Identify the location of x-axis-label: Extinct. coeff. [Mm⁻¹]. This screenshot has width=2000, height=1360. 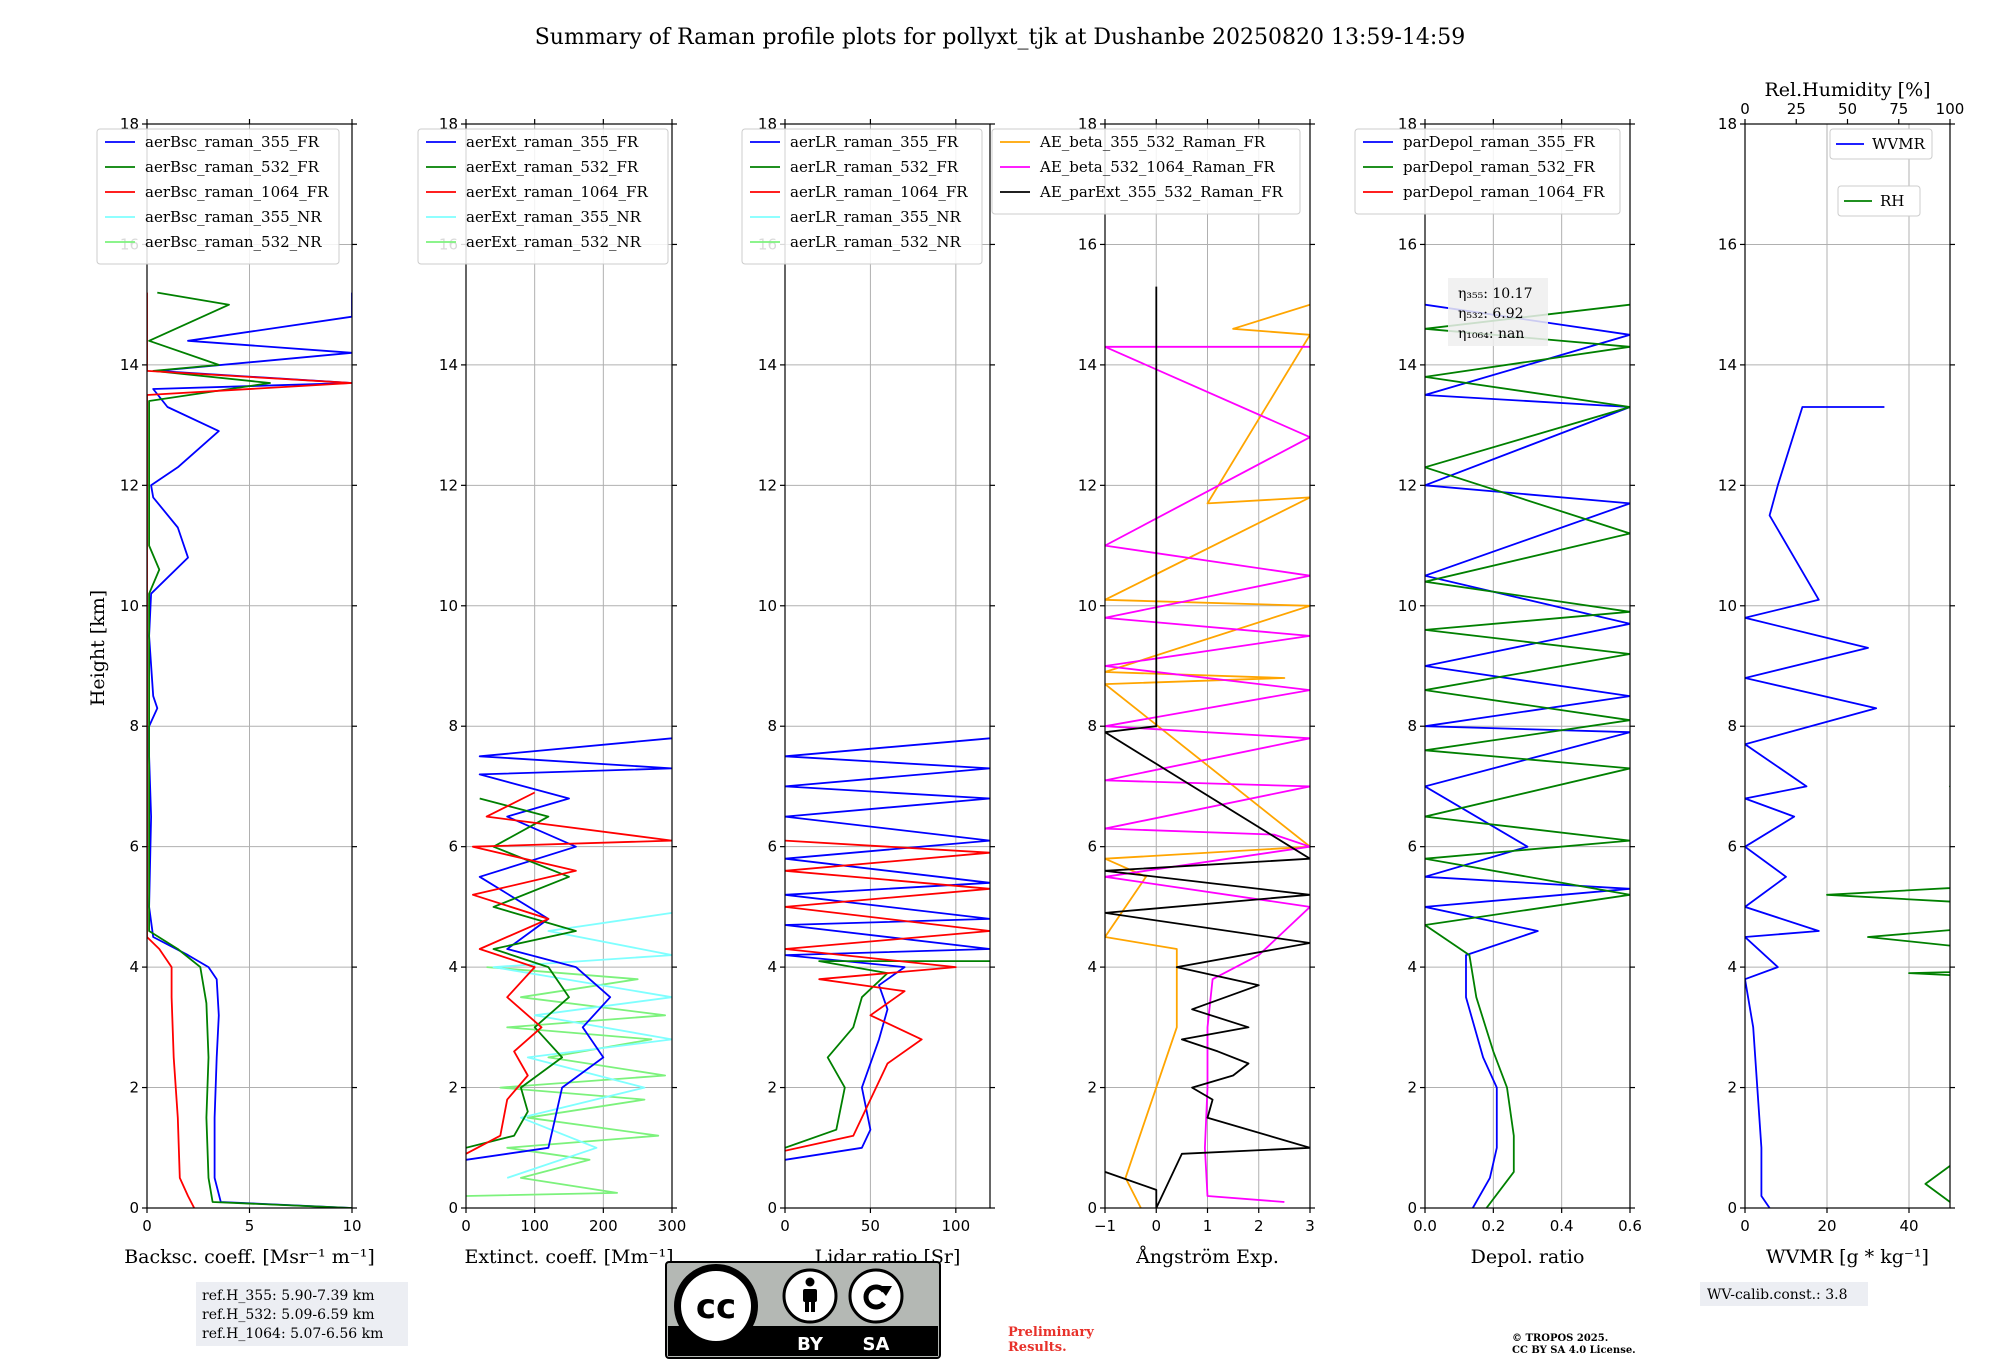
(568, 1257).